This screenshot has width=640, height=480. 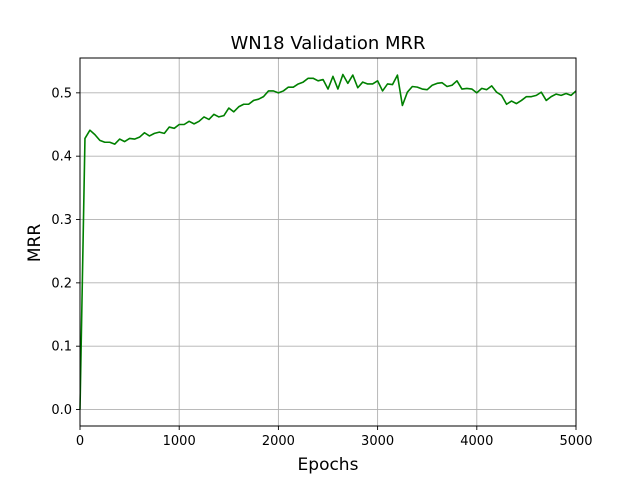 I want to click on y-tick-label: 0.3, so click(x=61, y=220).